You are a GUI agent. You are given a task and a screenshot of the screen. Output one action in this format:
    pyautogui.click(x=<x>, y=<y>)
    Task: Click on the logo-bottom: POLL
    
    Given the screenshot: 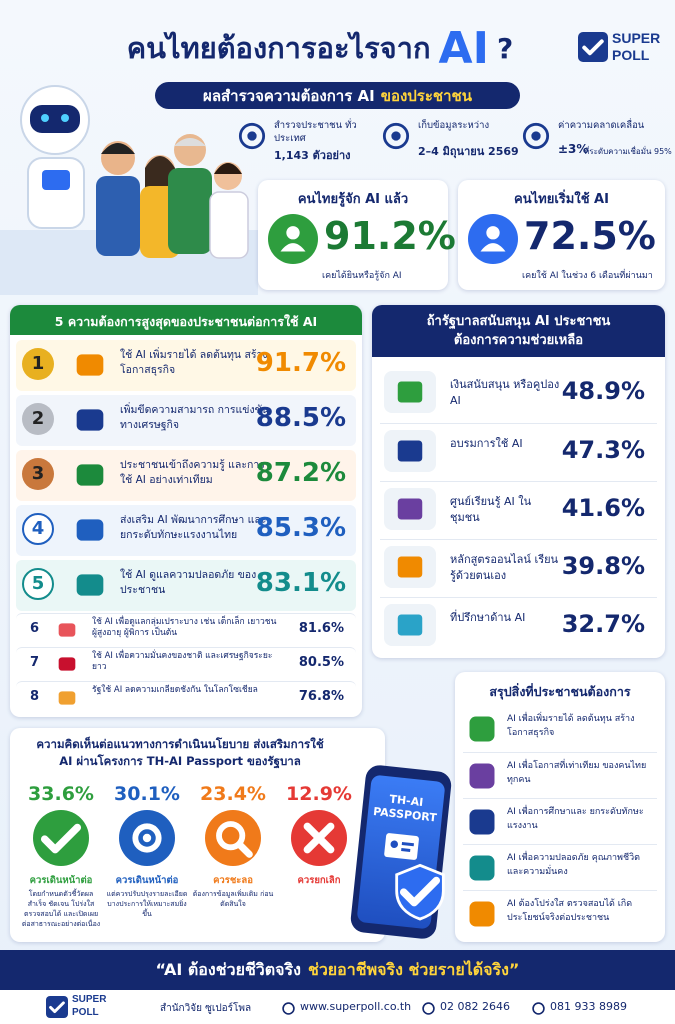 What is the action you would take?
    pyautogui.click(x=631, y=55)
    